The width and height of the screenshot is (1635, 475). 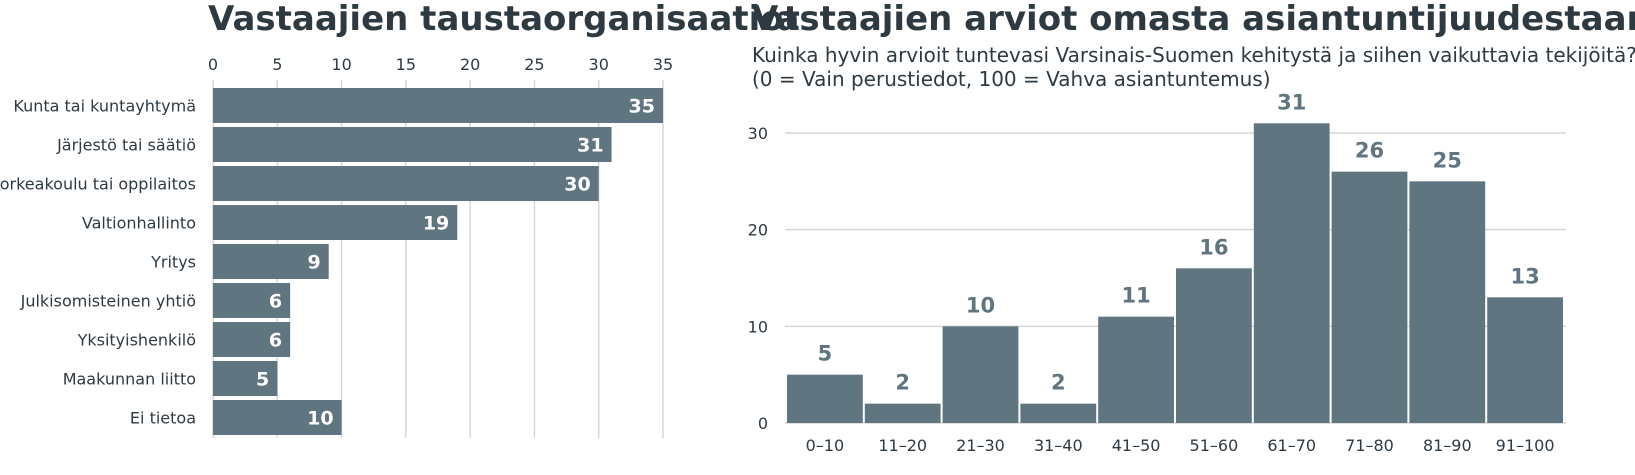 I want to click on right-value-label: 31, so click(x=1291, y=102).